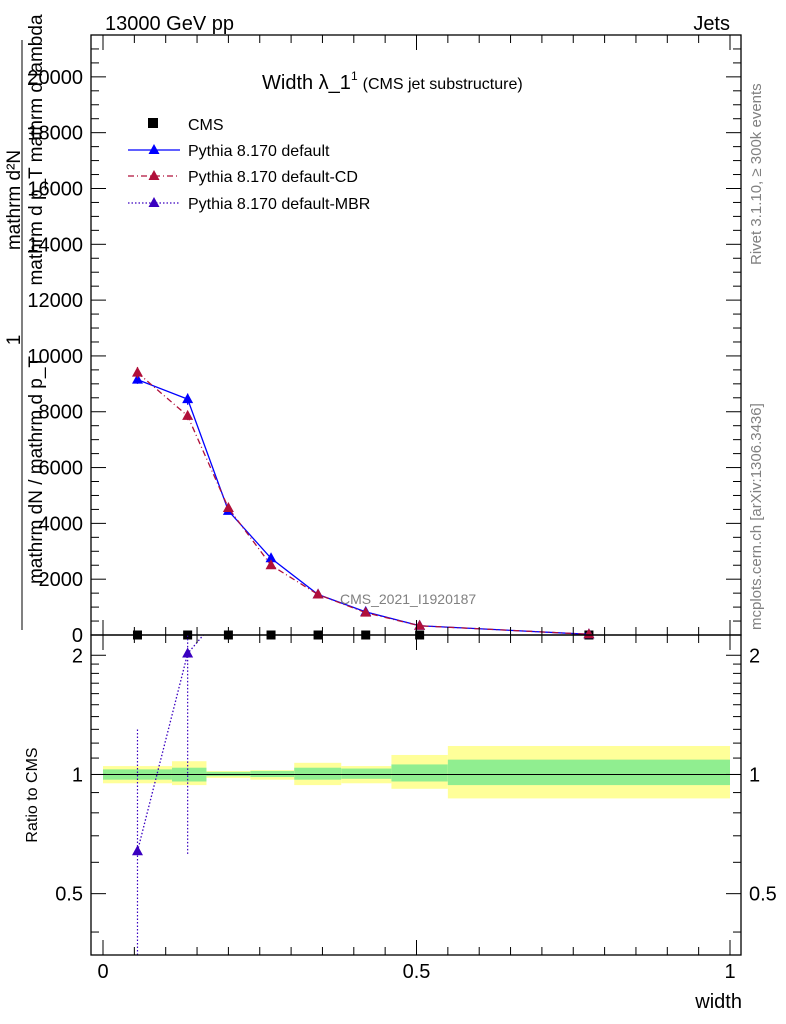  I want to click on x-tick-label: 0.5, so click(417, 972).